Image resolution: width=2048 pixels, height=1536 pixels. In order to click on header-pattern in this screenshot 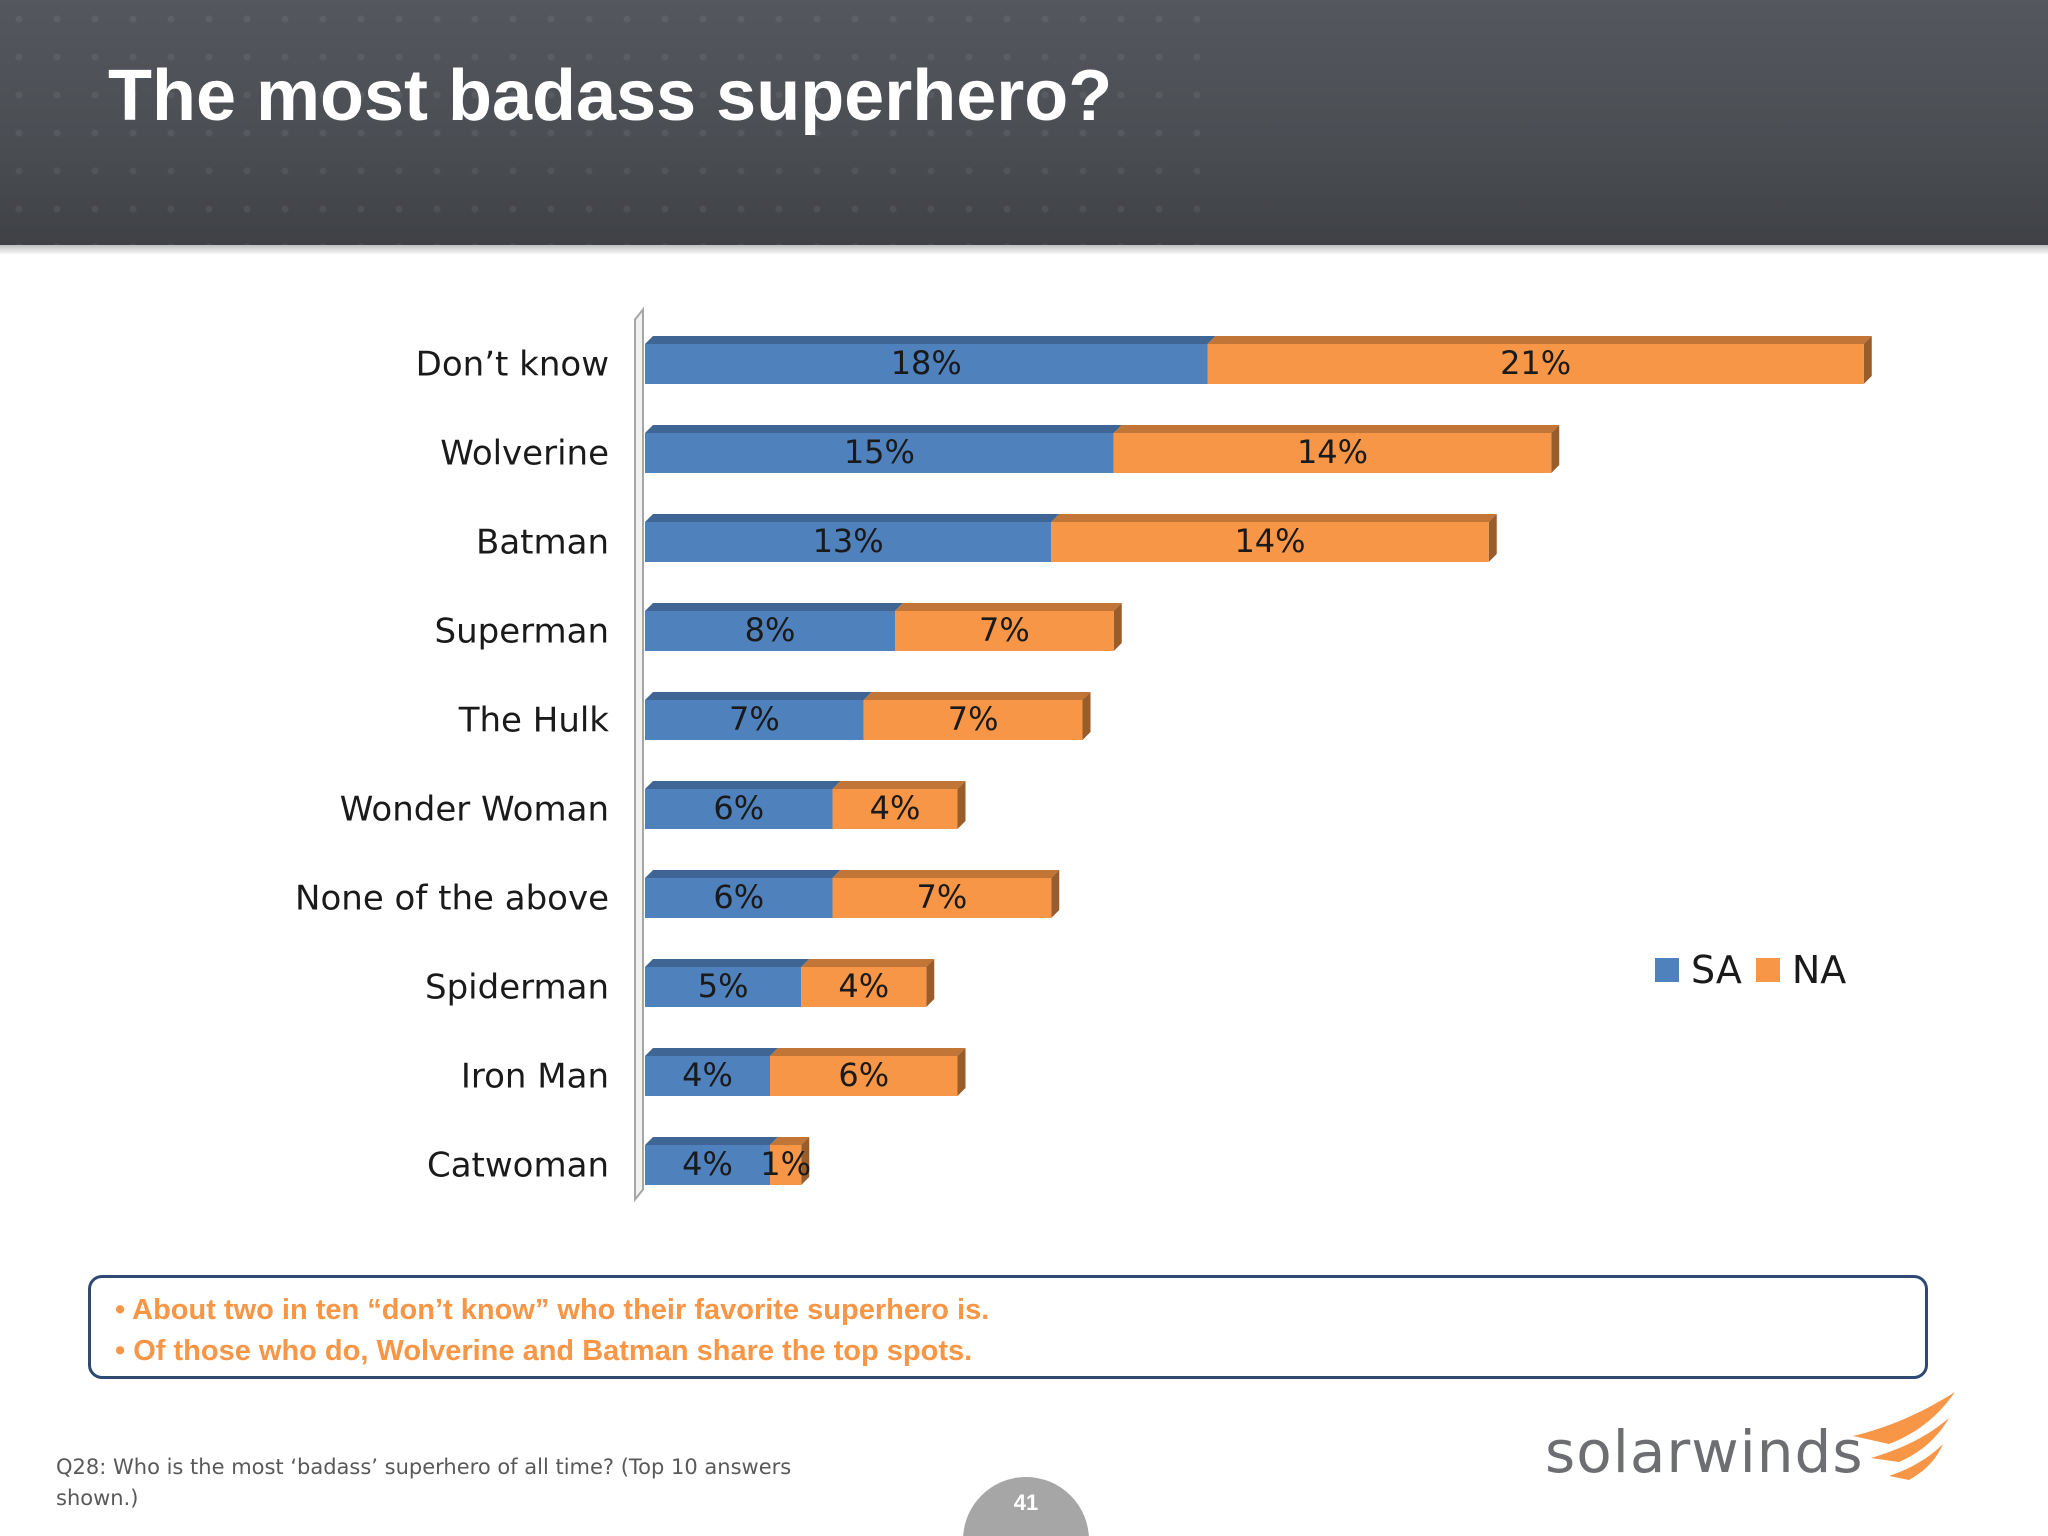, I will do `click(600, 122)`.